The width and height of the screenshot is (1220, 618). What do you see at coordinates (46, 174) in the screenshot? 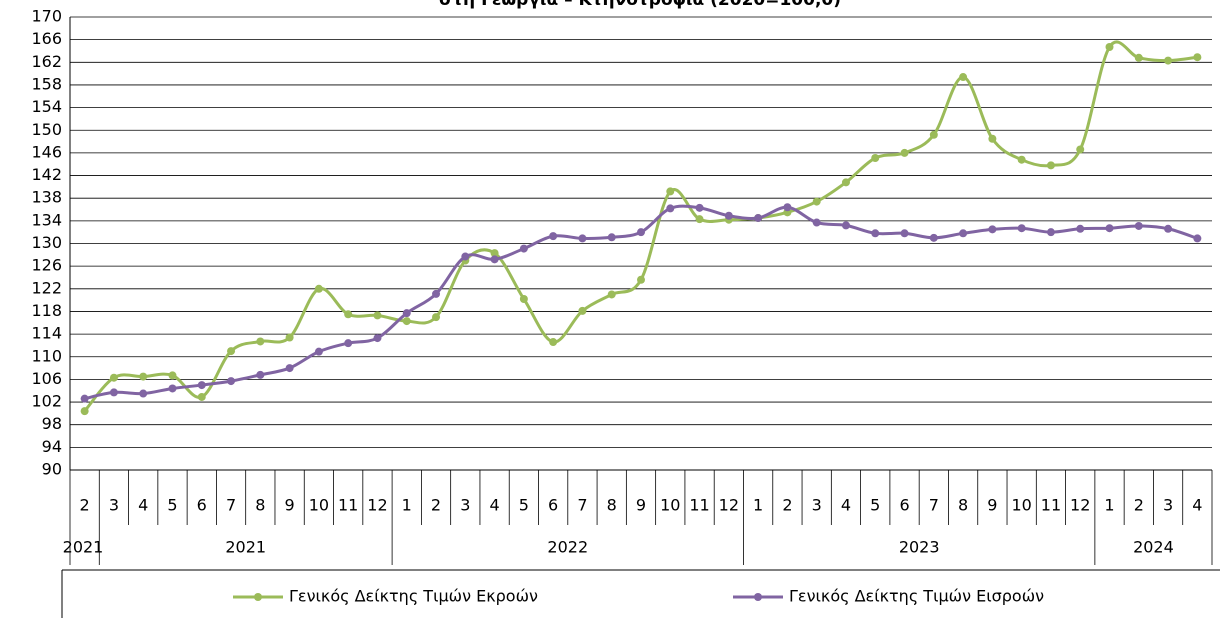
I see `y-tick-label: 142` at bounding box center [46, 174].